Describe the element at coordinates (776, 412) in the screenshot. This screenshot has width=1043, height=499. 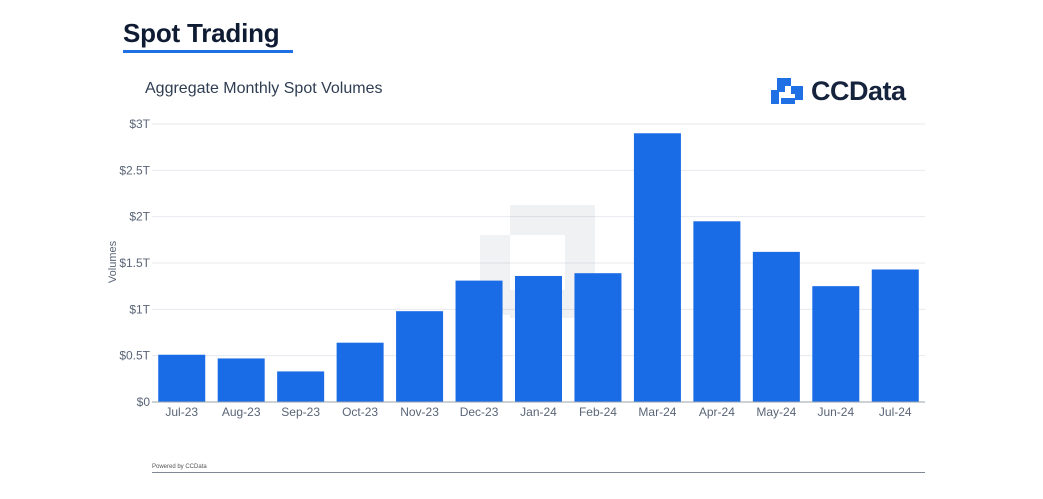
I see `x-tick-label: May-24` at that location.